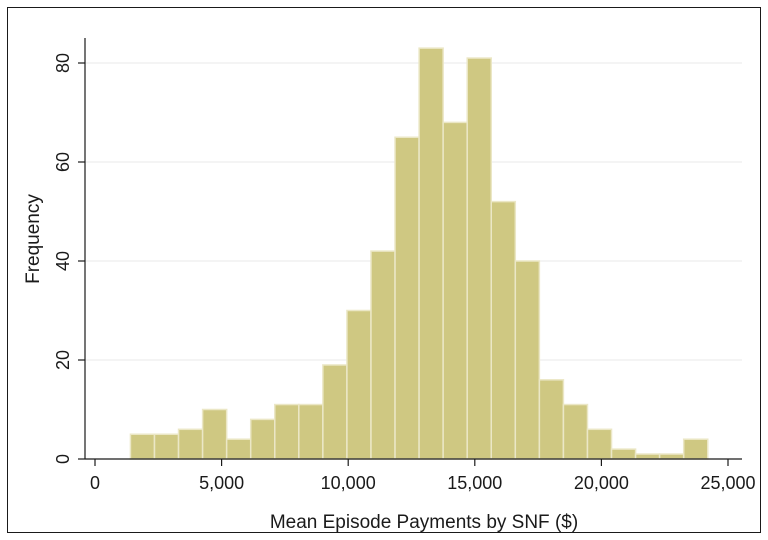  What do you see at coordinates (63, 162) in the screenshot?
I see `y-tick-label: 60` at bounding box center [63, 162].